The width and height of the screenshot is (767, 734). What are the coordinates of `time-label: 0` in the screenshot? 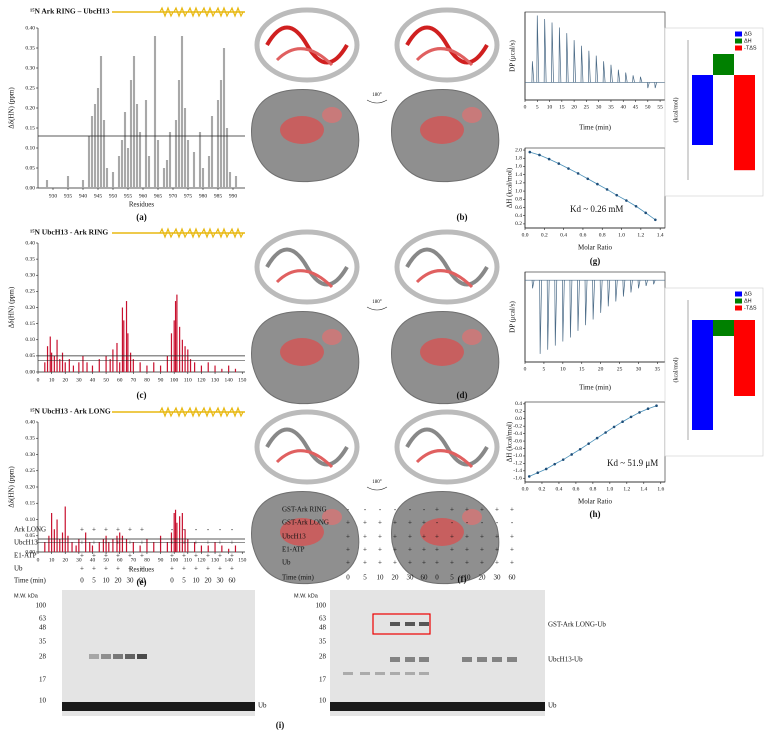 It's located at (82, 581).